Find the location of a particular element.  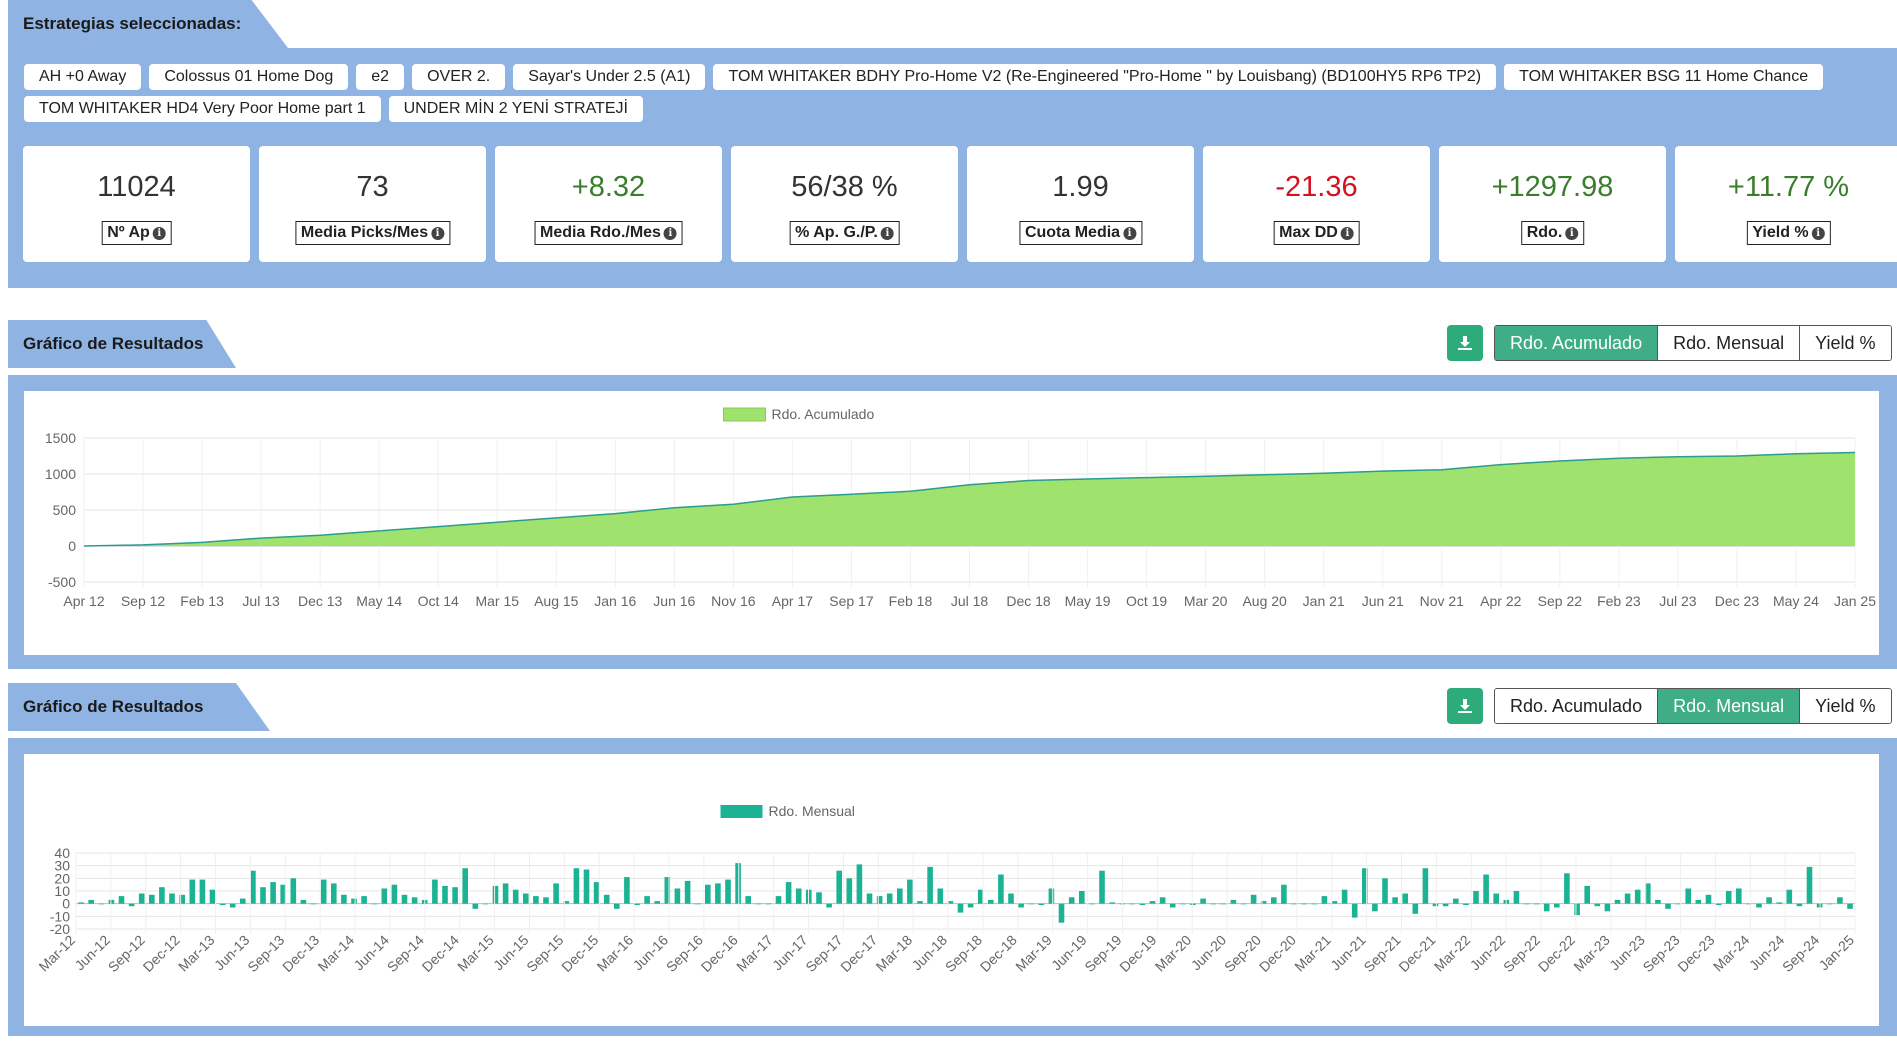

stat-value: 56/38 % is located at coordinates (844, 187).